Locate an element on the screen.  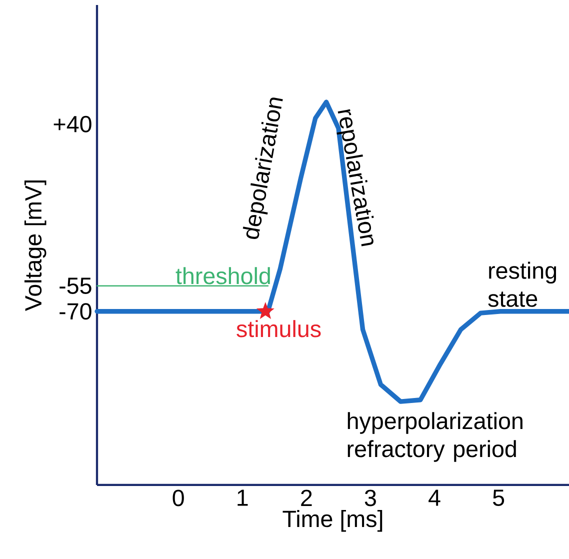
y-tick-label: -70 is located at coordinates (76, 311).